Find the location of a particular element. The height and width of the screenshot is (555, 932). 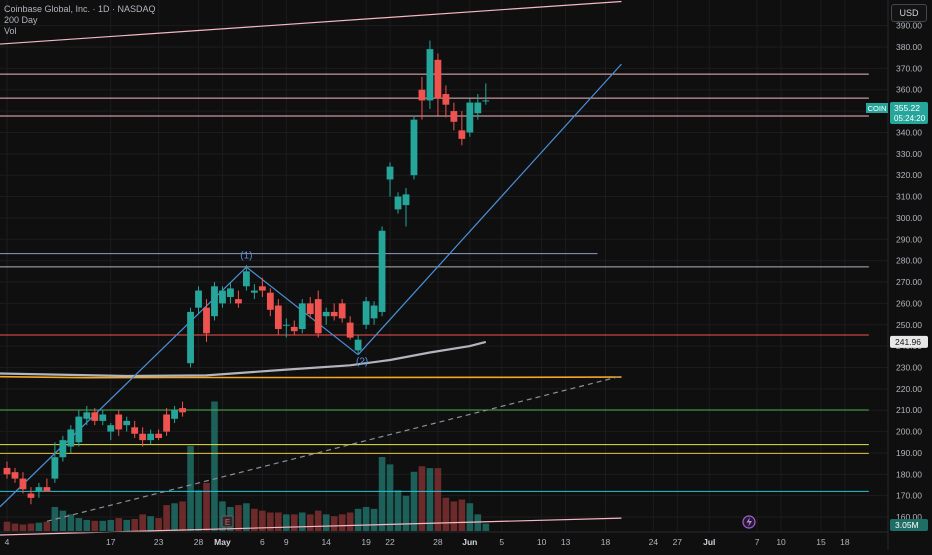

symbol-title: Coinbase Global, Inc. · 1D · NASDAQ is located at coordinates (80, 9).